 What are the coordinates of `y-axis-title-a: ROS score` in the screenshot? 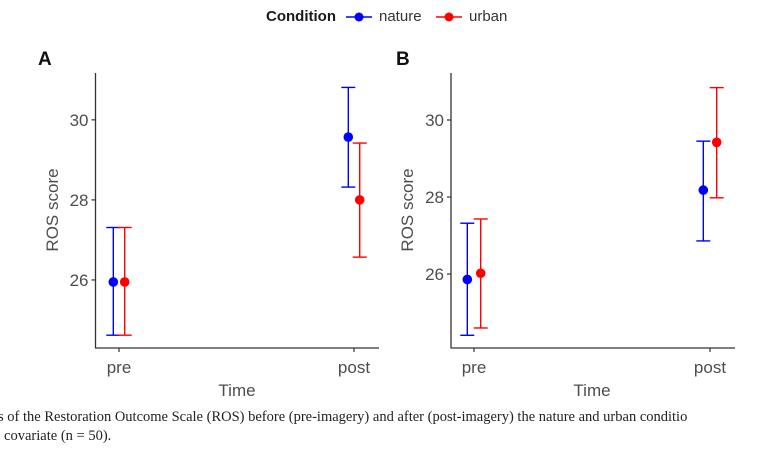 It's located at (52, 209).